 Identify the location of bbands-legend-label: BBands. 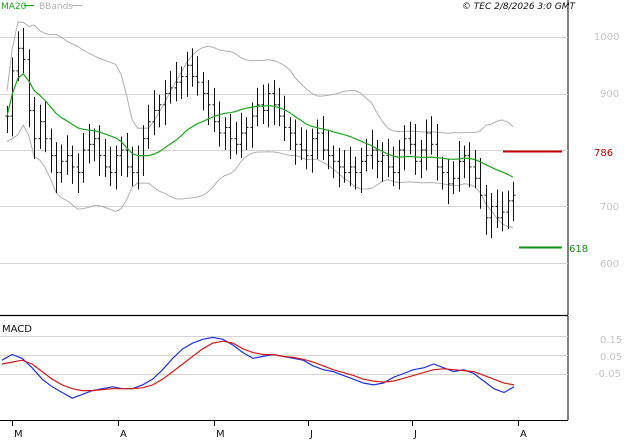
(56, 7).